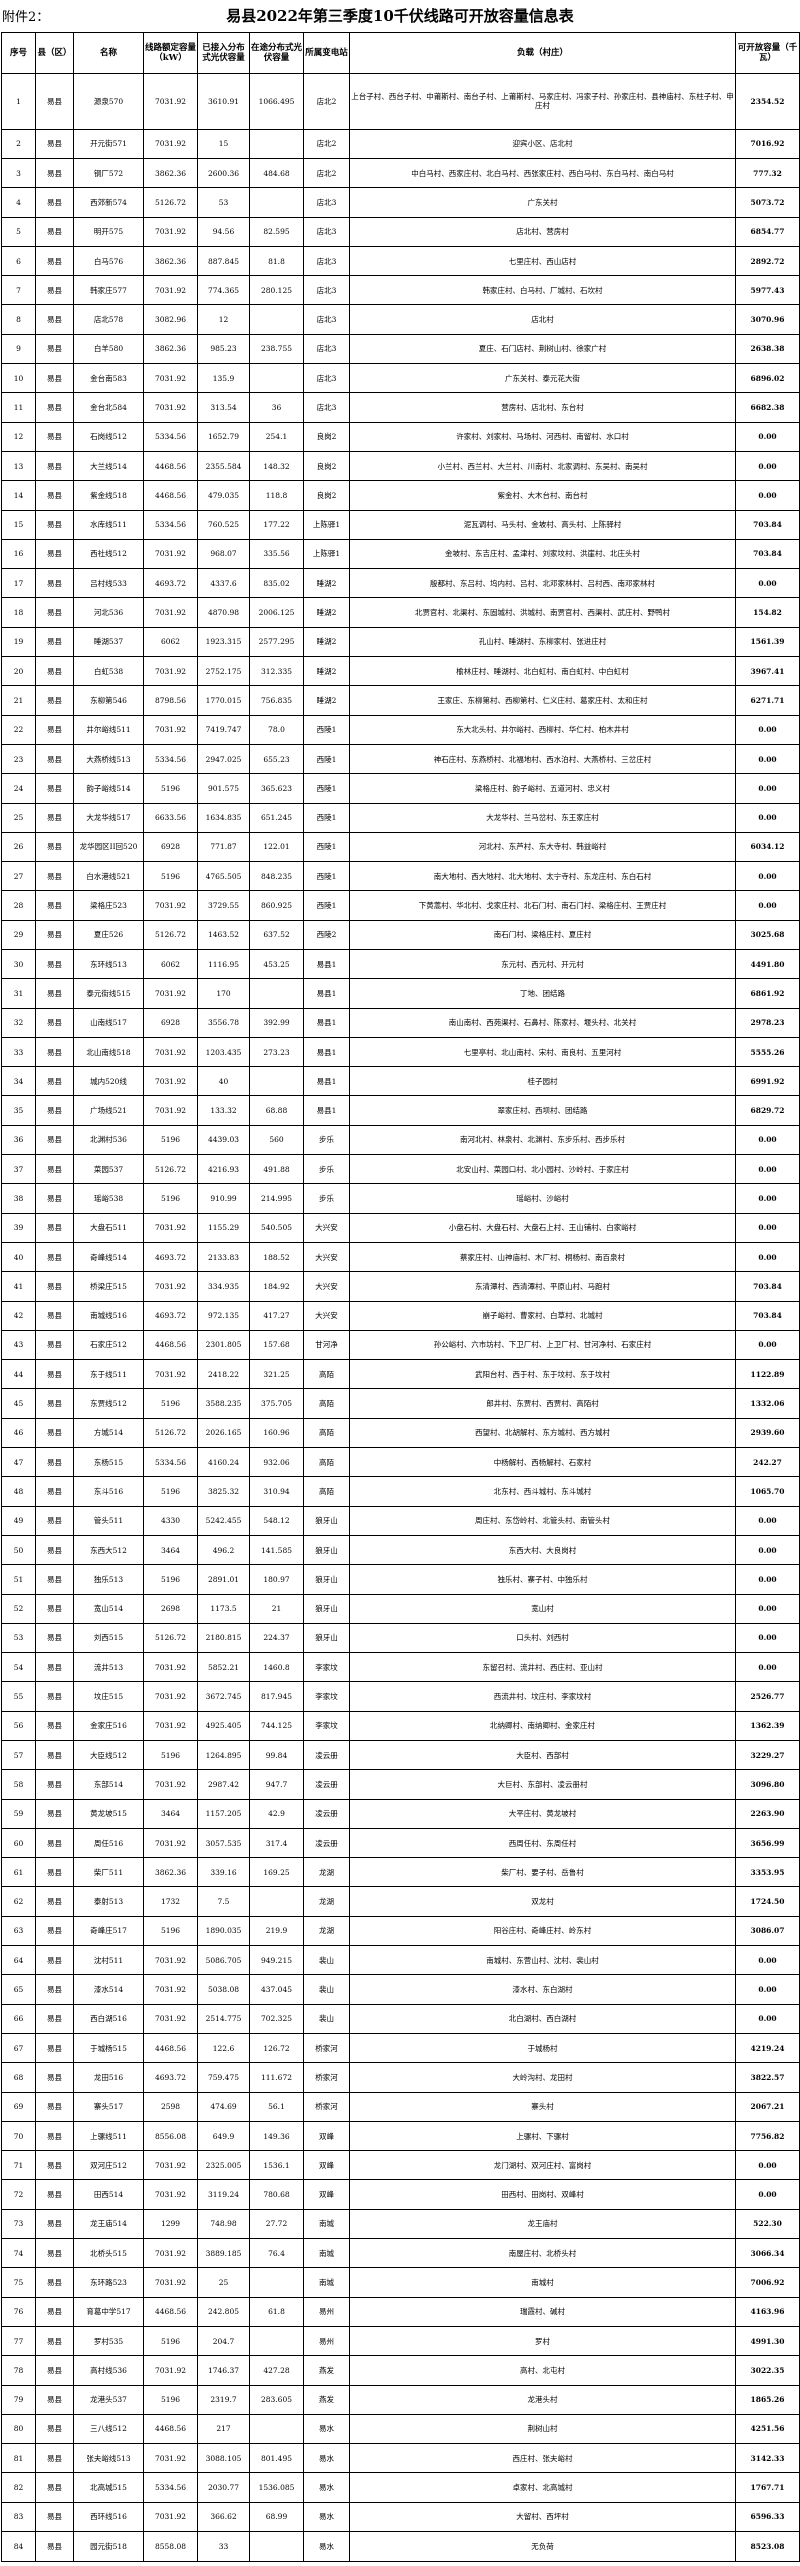  I want to click on table-cell: 2355.584, so click(223, 466).